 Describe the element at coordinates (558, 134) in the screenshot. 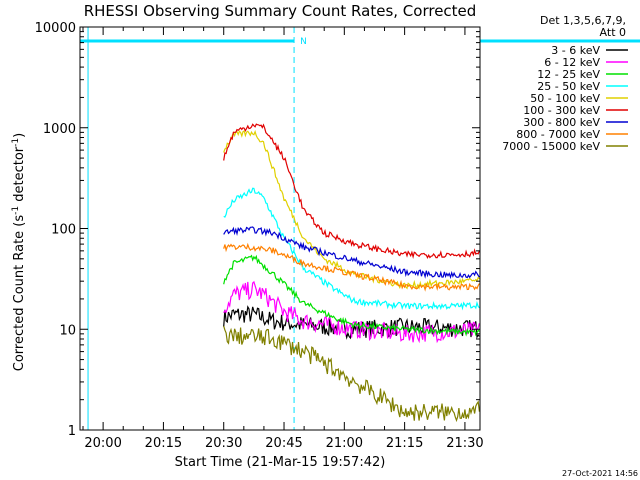

I see `legend-label: 800 - 7000 keV` at that location.